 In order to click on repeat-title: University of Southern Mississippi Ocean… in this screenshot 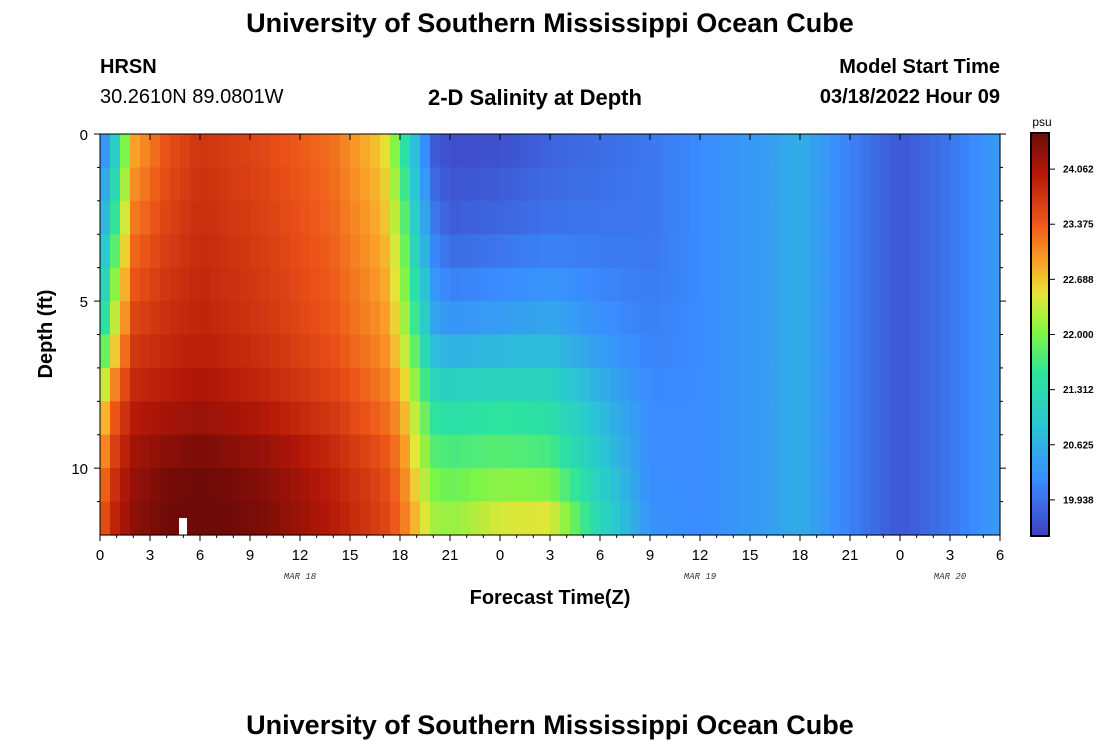, I will do `click(550, 725)`.